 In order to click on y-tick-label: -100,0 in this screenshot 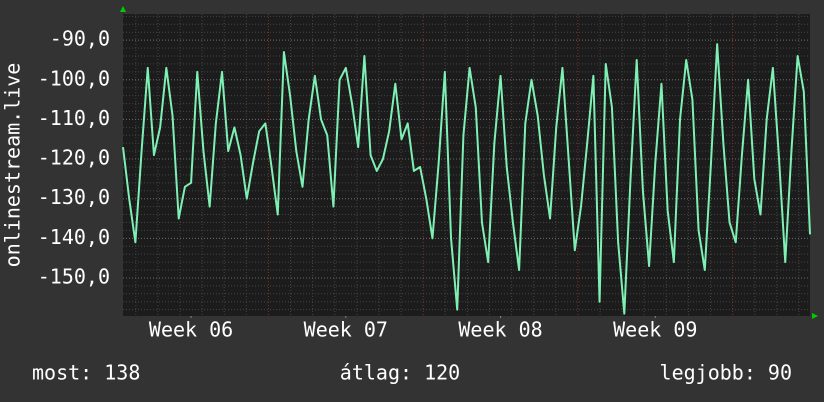, I will do `click(74, 78)`.